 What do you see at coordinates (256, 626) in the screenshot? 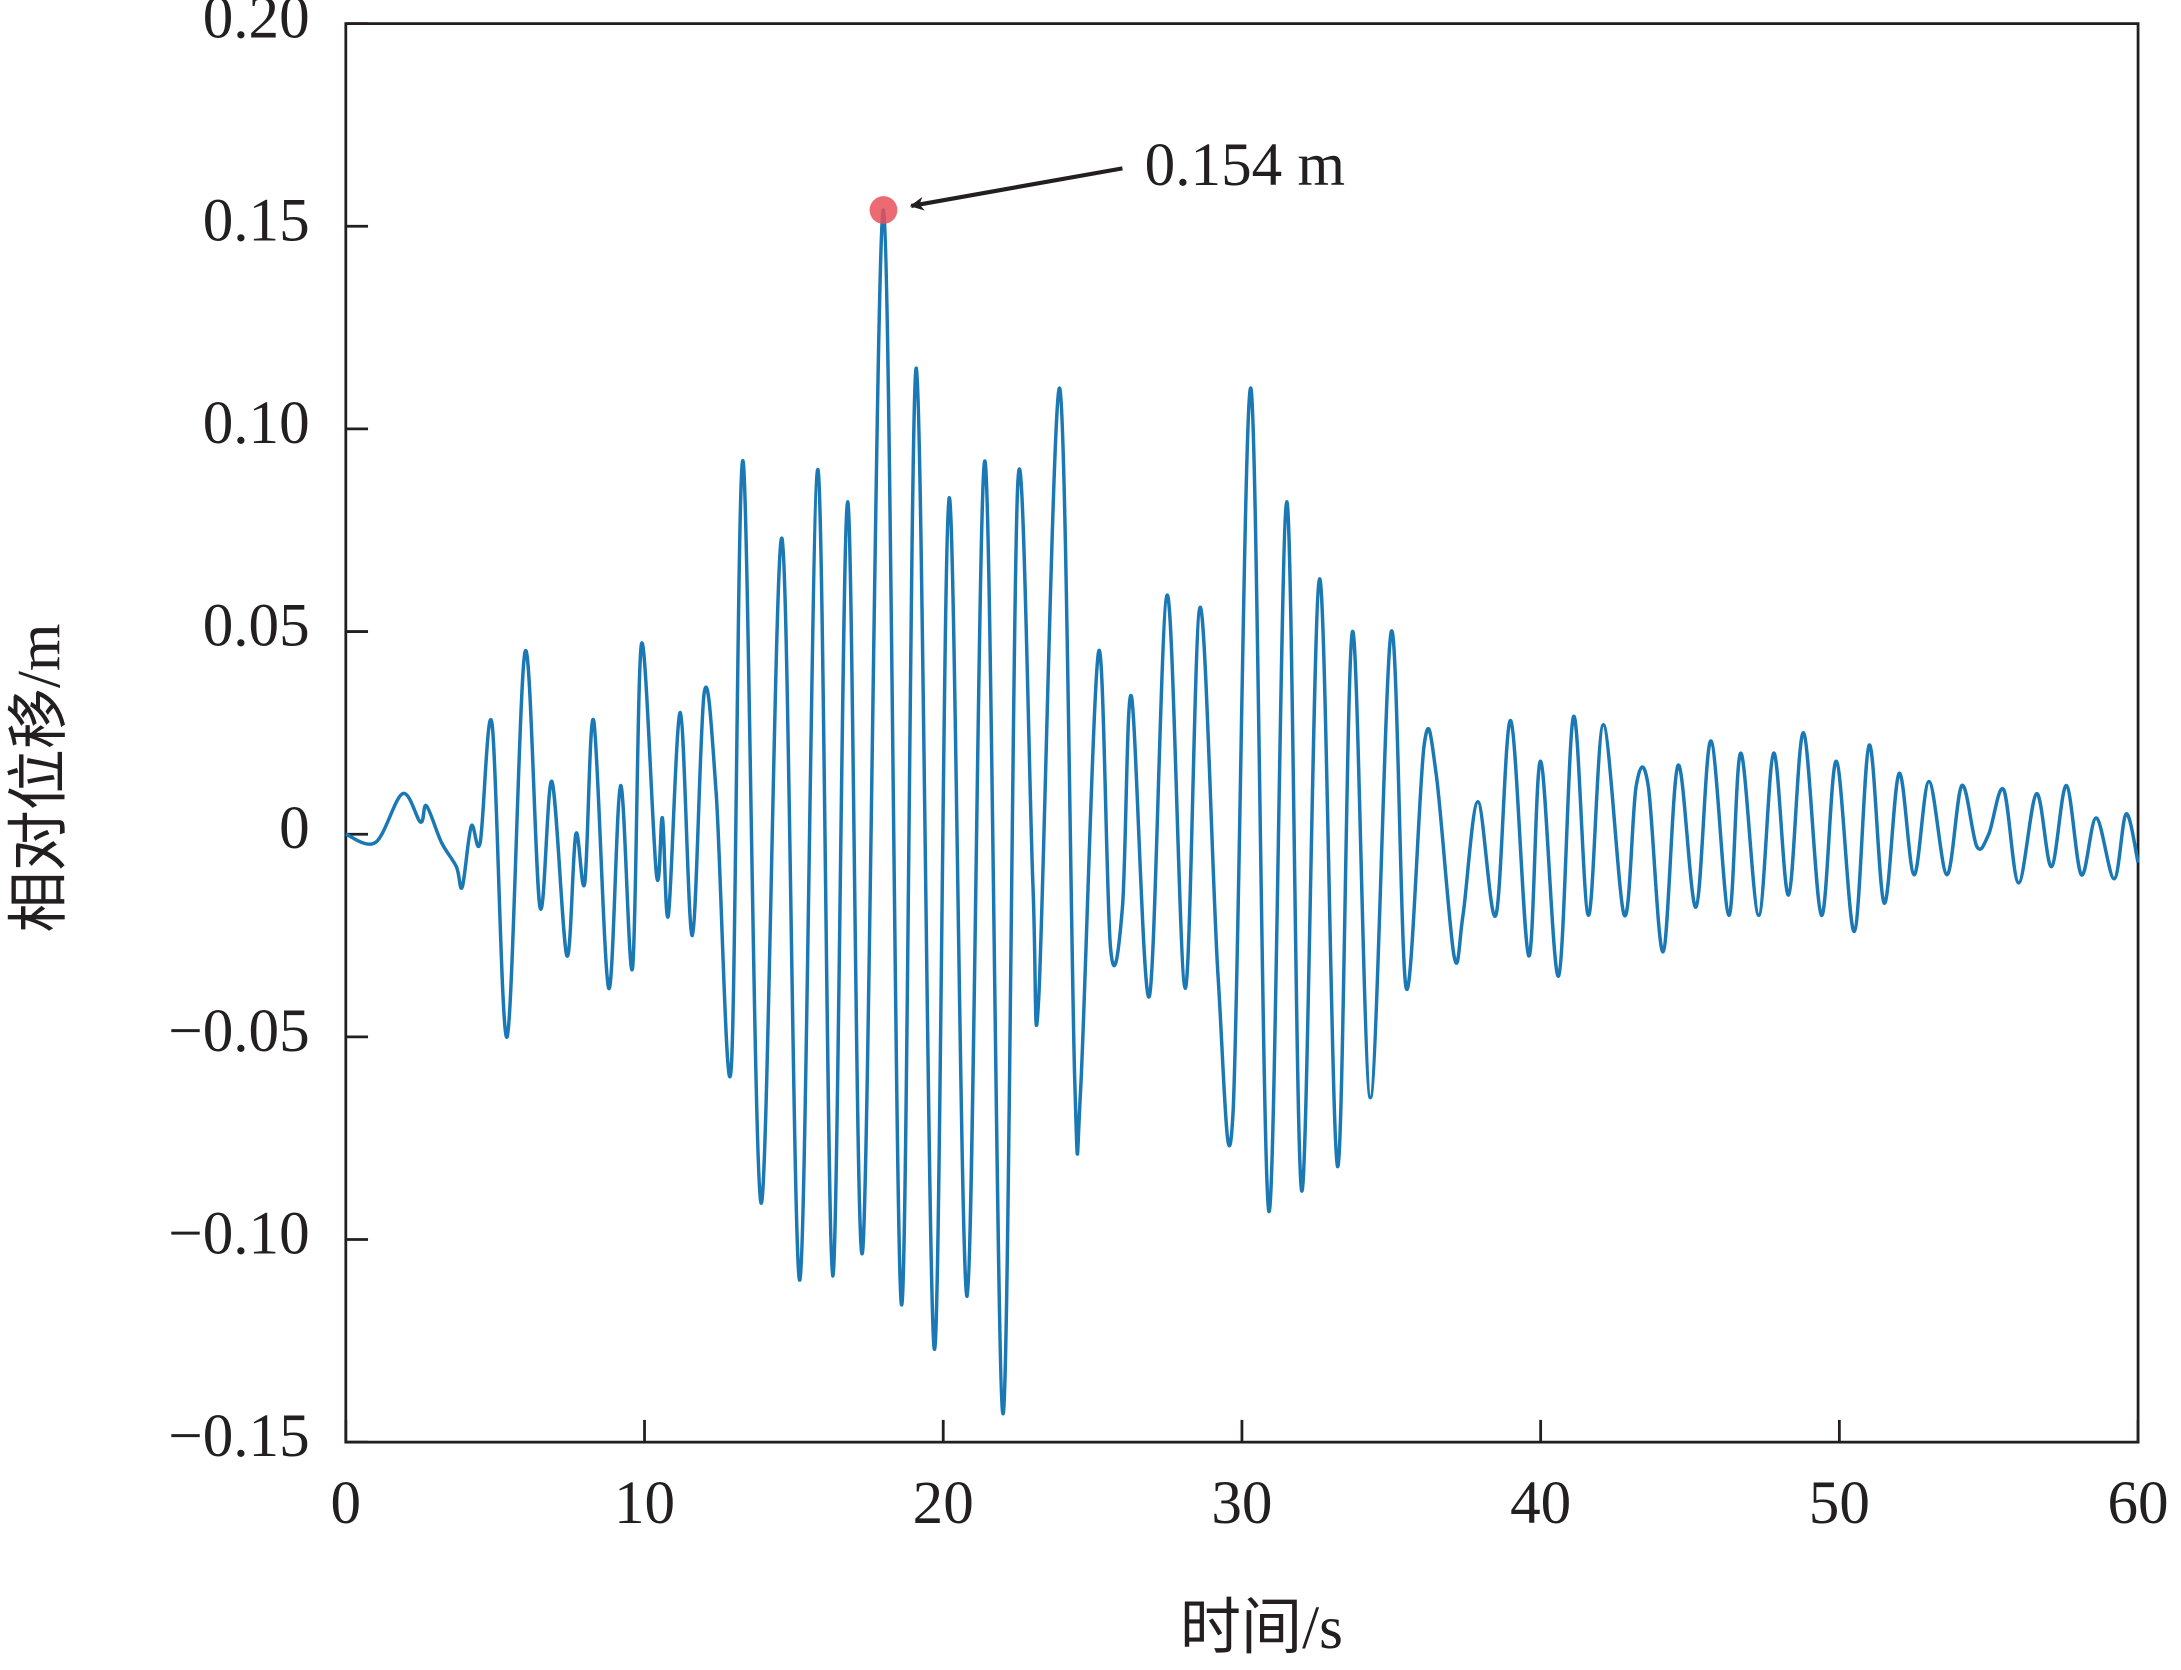
I see `y-tick-label: 0.05` at bounding box center [256, 626].